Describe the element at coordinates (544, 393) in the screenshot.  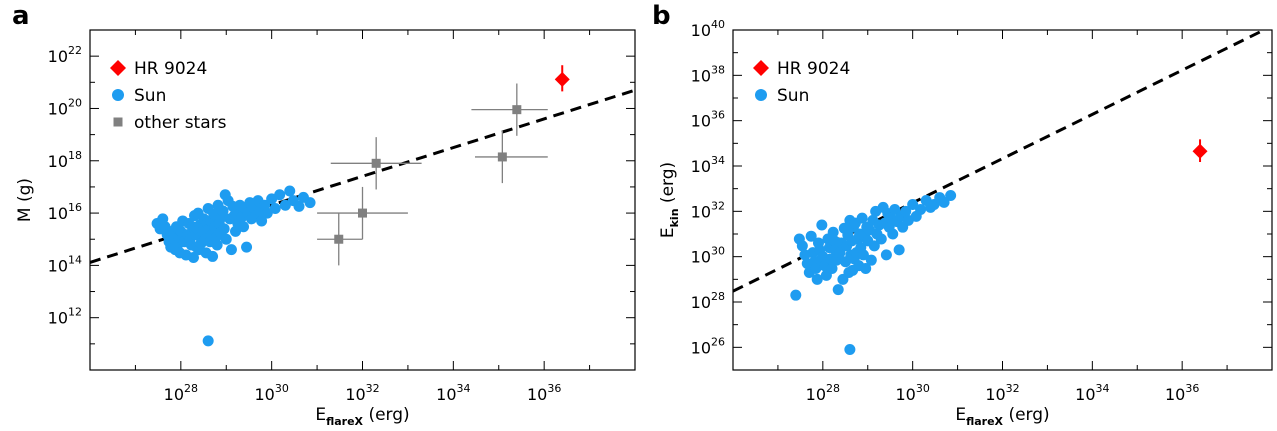
I see `x-tick-label: 1036` at that location.